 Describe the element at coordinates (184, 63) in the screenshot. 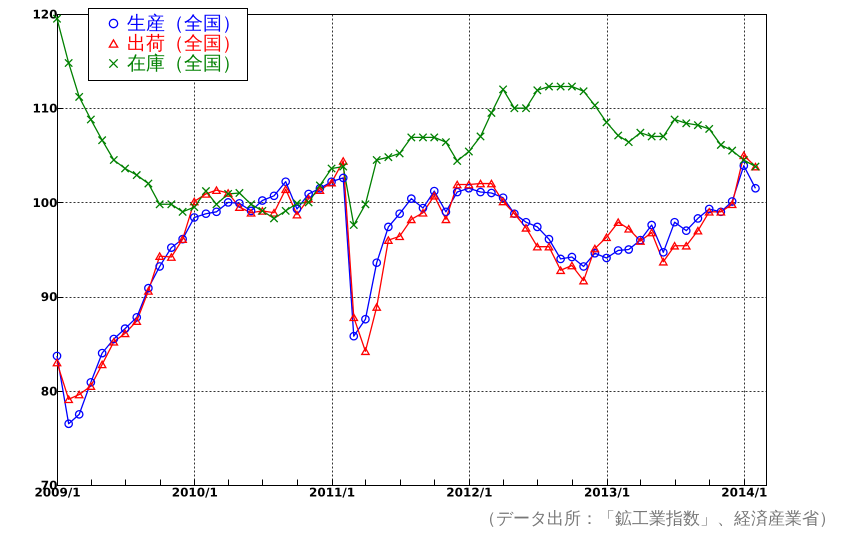

I see `legend-label: 在庫（全国）` at that location.